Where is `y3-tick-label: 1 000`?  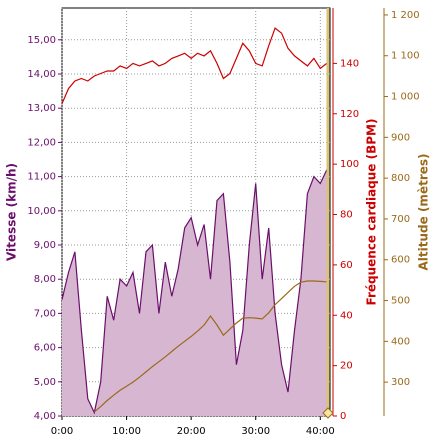 y3-tick-label: 1 000 is located at coordinates (405, 97).